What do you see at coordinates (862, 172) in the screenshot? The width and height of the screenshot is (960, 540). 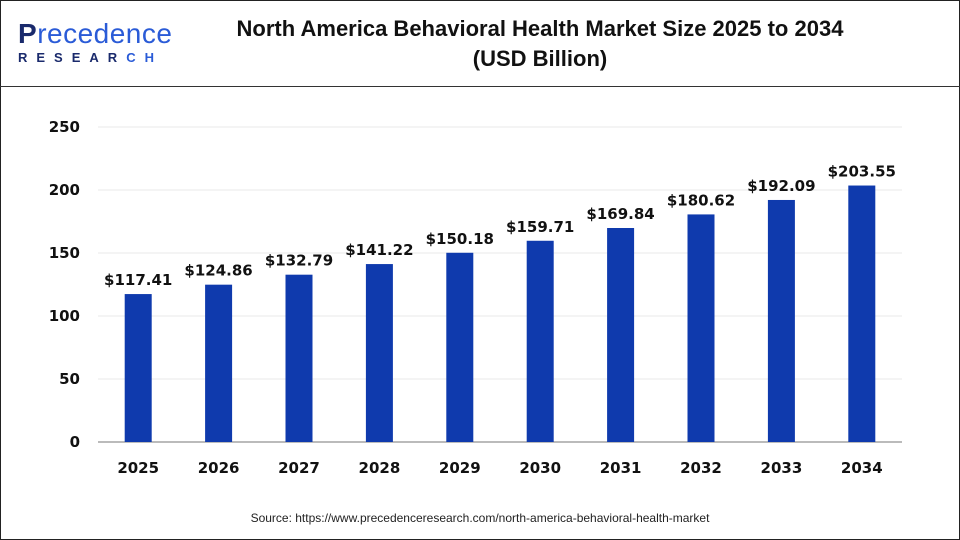 I see `data-label: $203.55` at bounding box center [862, 172].